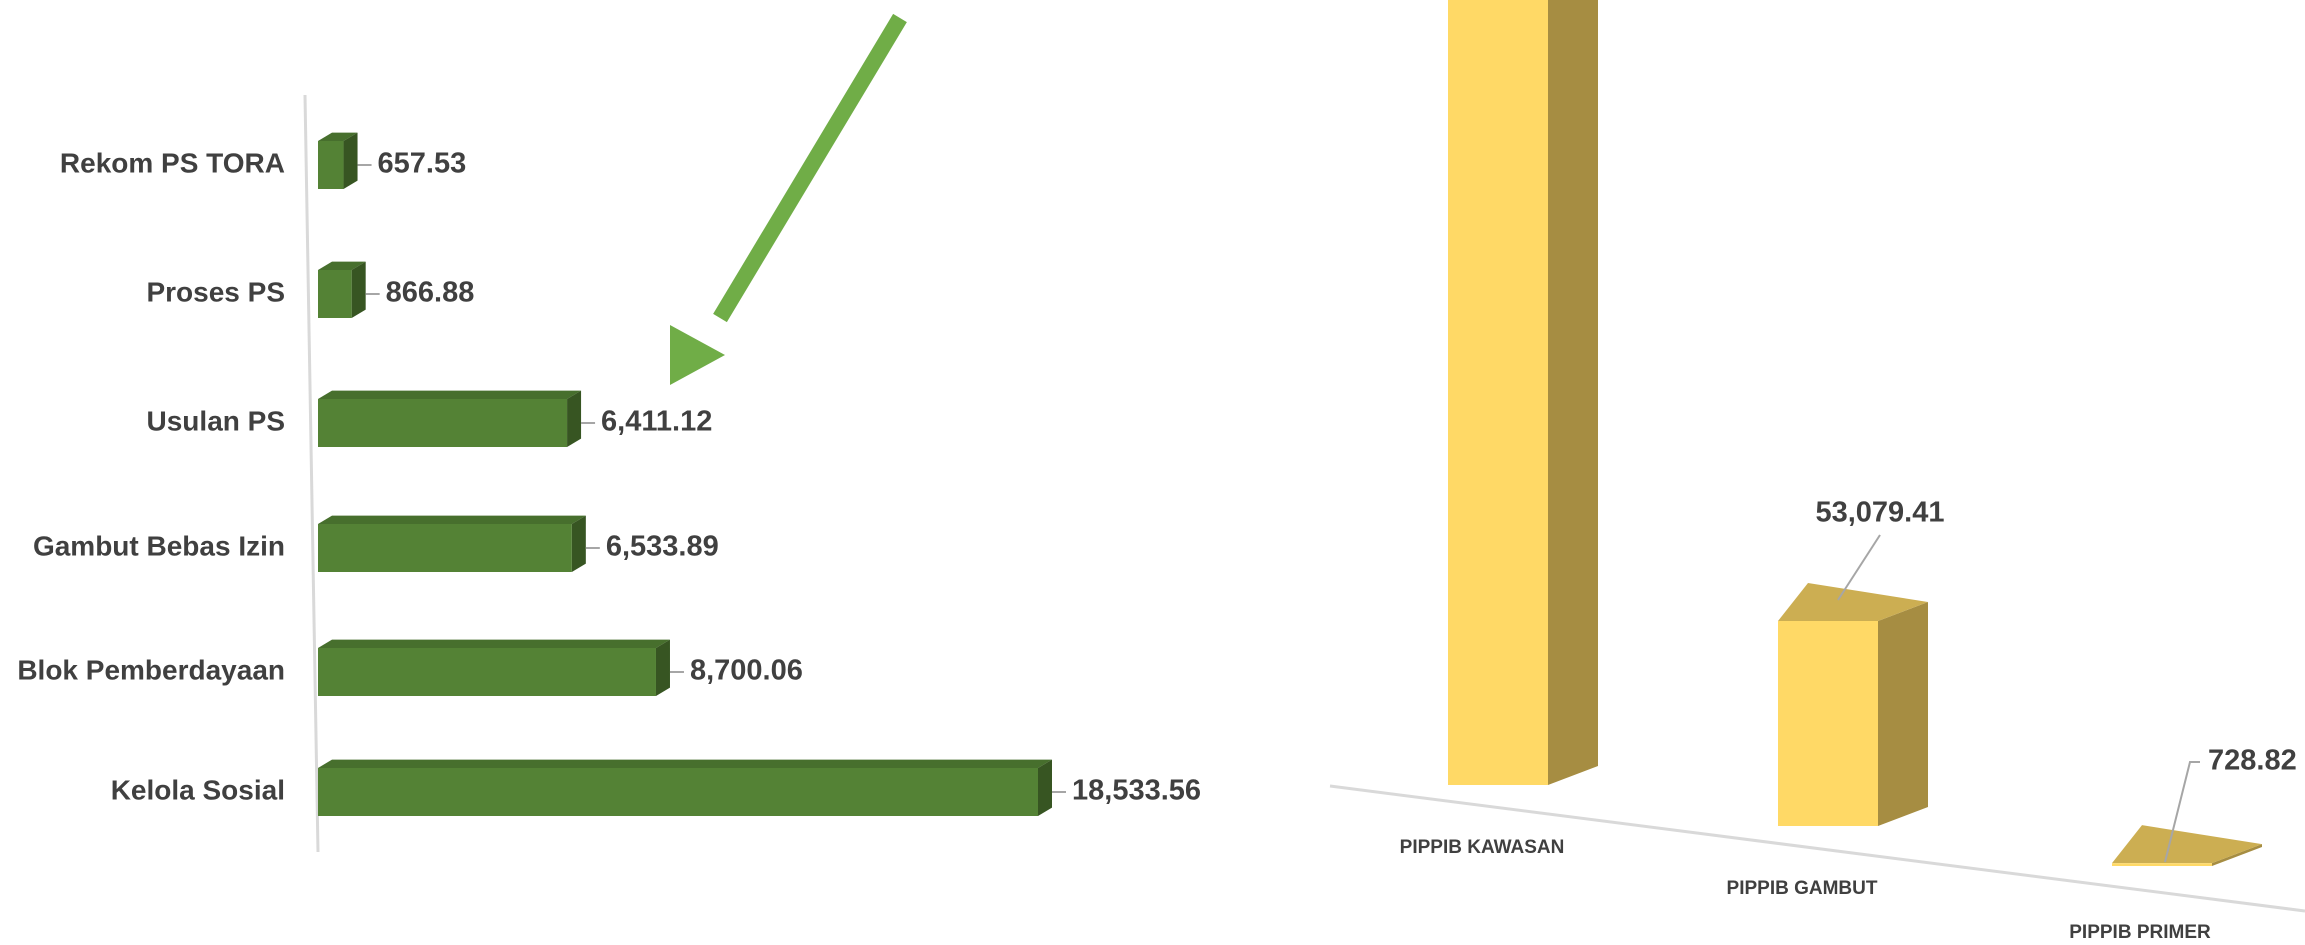 The height and width of the screenshot is (945, 2305). Describe the element at coordinates (1802, 888) in the screenshot. I see `x-tick-label: PIPPIB GAMBUT` at that location.